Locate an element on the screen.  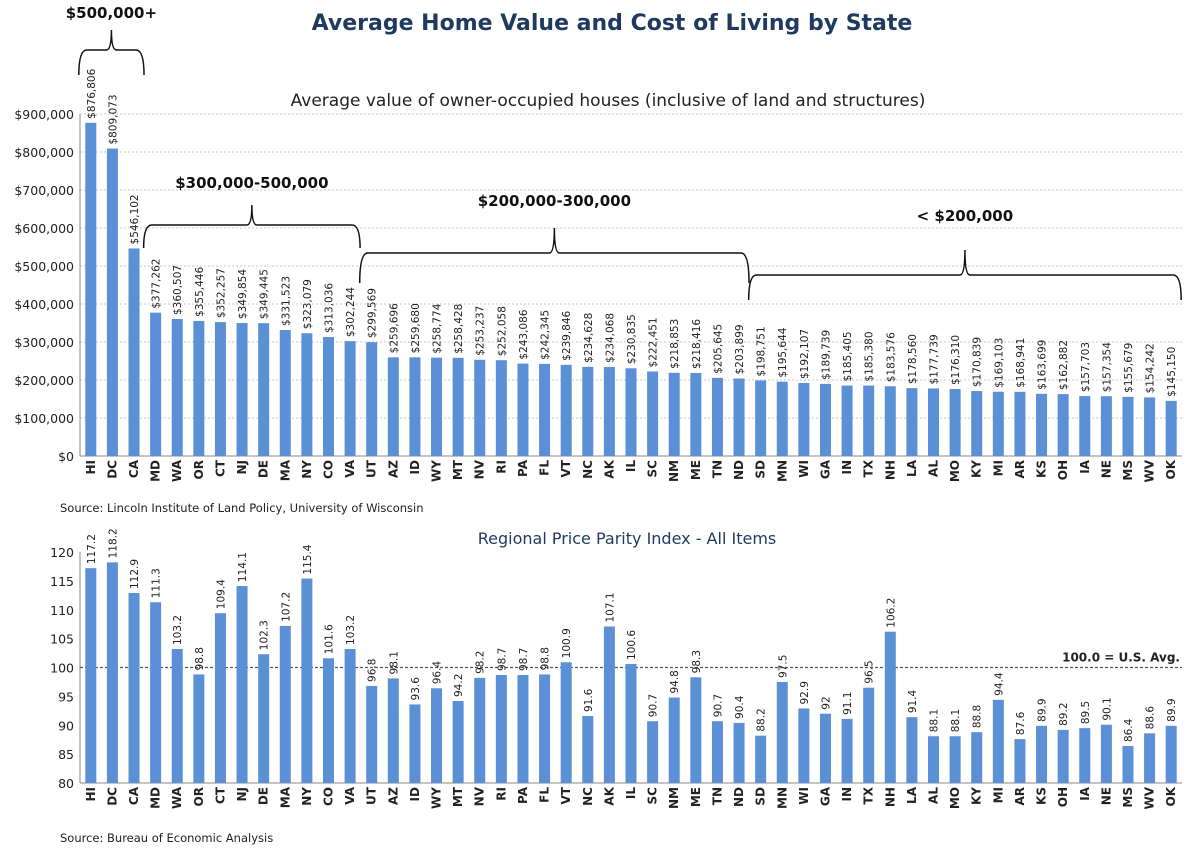
bottom-data-label-GA: 92 is located at coordinates (826, 702).